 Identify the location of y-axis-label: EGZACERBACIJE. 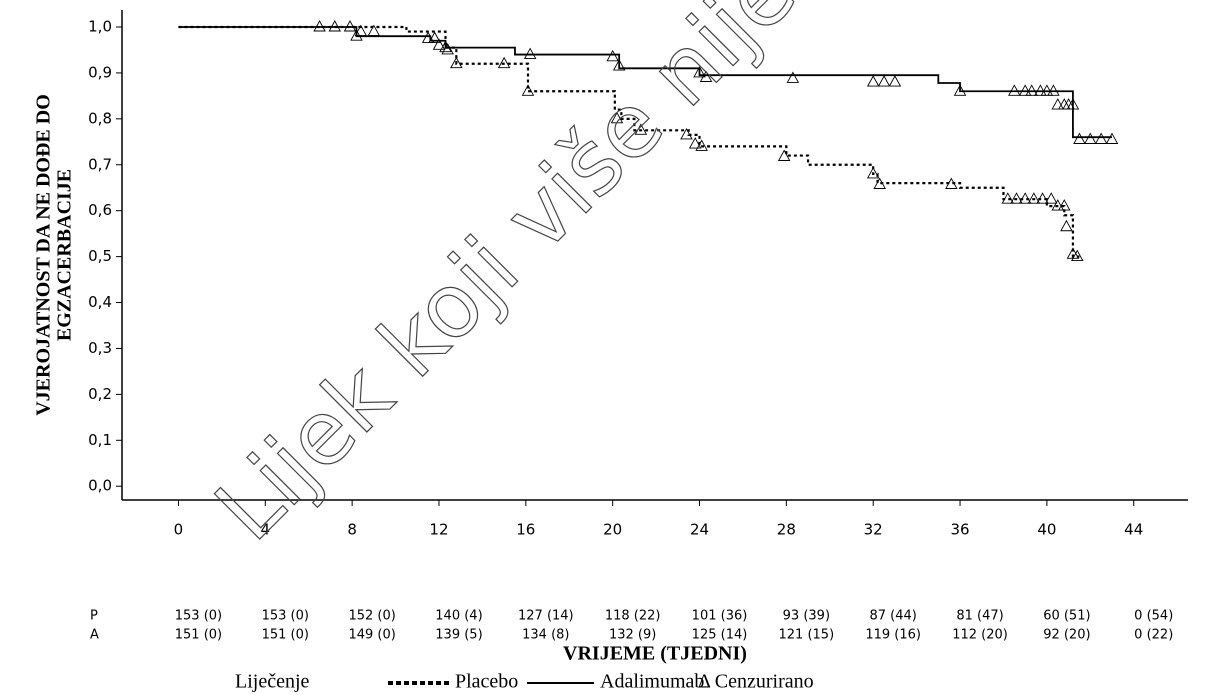
(65, 255).